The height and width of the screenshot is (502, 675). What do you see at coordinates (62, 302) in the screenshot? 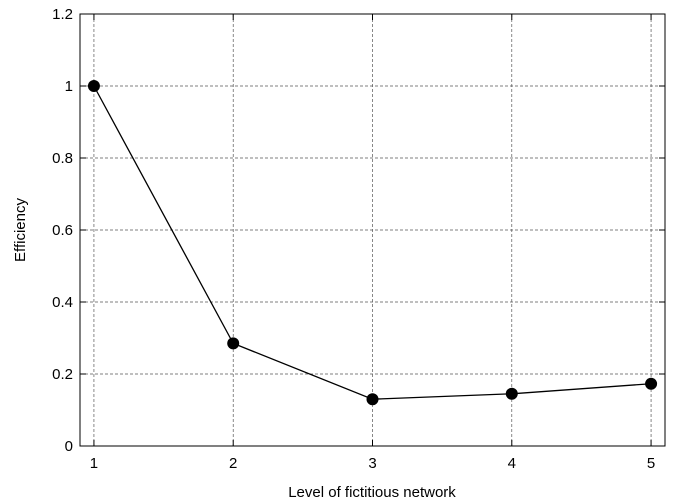
I see `y-tick-label: 0.4` at bounding box center [62, 302].